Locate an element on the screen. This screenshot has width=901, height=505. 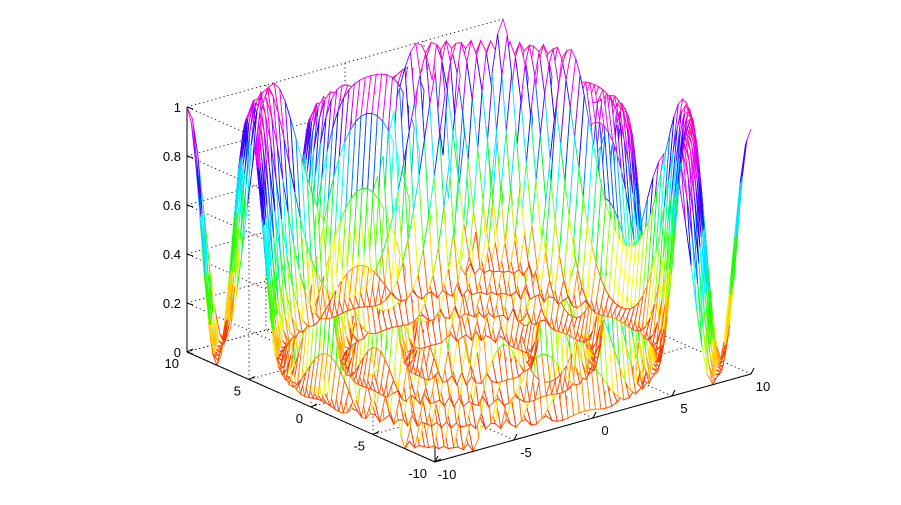
x-tick-label: 5 is located at coordinates (683, 408).